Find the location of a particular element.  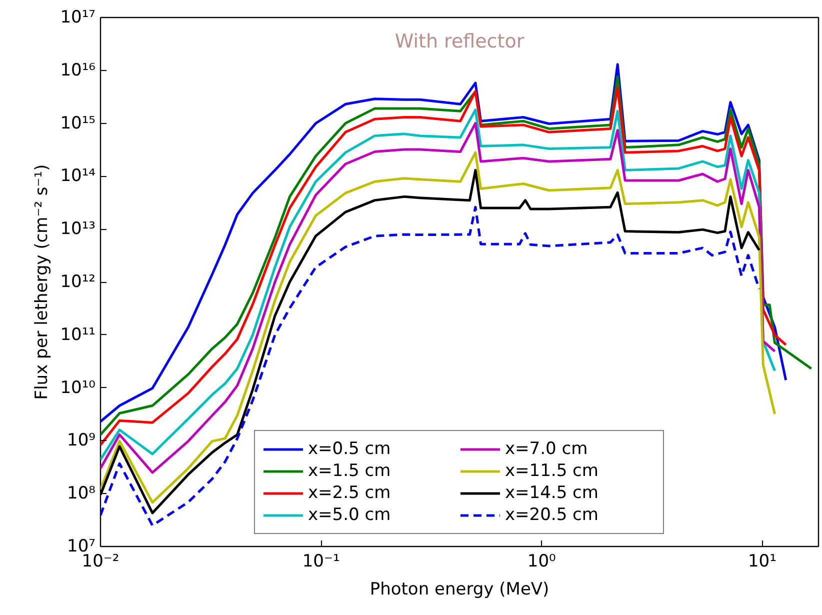

x-tick-label: 10⁻² is located at coordinates (101, 562).